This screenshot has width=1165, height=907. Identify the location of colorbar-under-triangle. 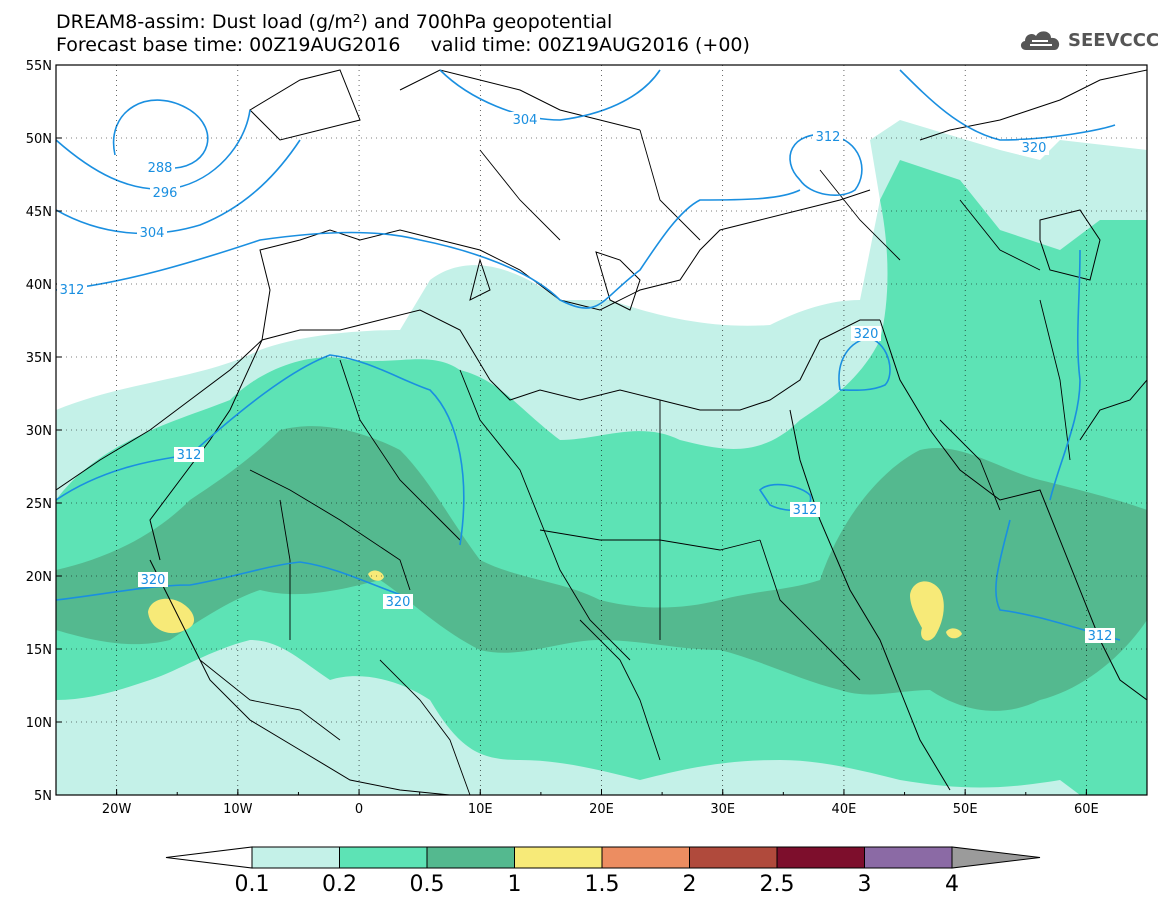
(209, 857).